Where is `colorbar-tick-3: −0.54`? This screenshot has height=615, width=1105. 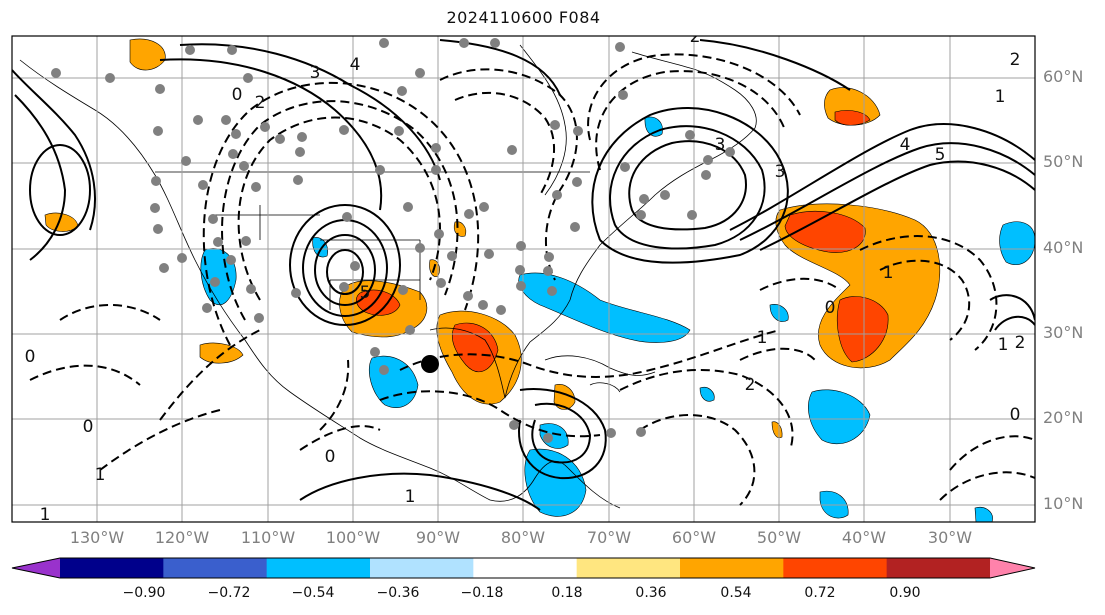
colorbar-tick-3: −0.54 is located at coordinates (313, 593).